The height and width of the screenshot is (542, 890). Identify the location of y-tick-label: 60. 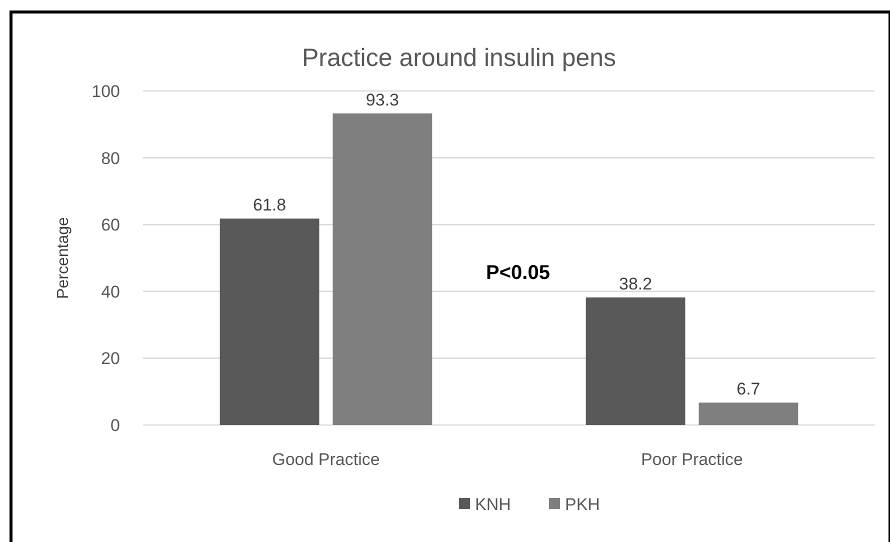
(110, 225).